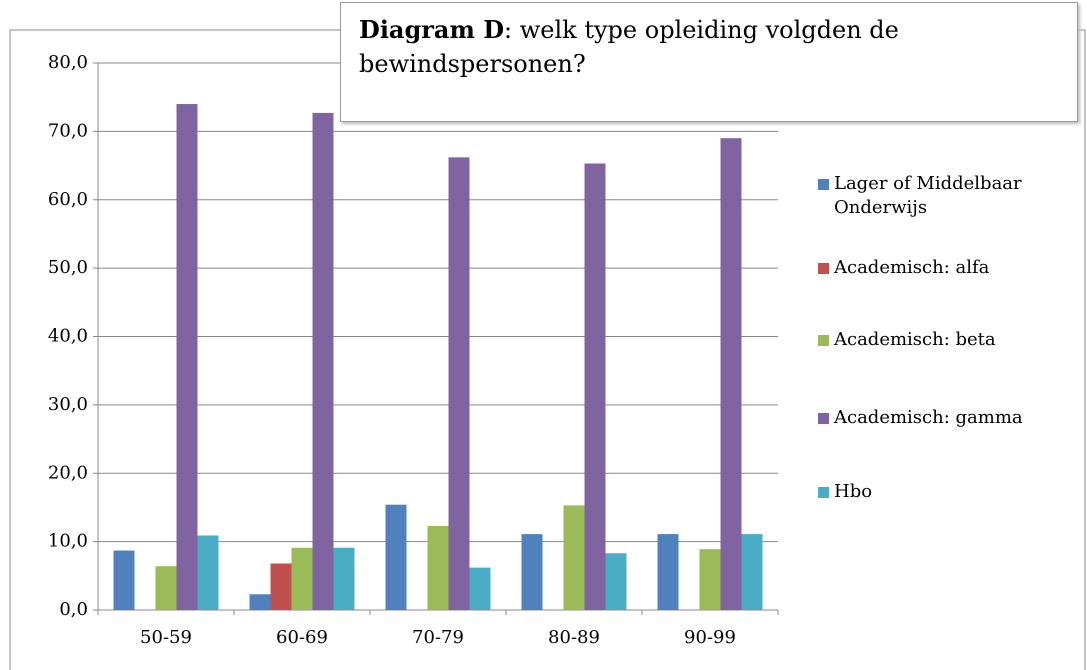 This screenshot has height=670, width=1087. I want to click on title-bold: Diagram D, so click(432, 29).